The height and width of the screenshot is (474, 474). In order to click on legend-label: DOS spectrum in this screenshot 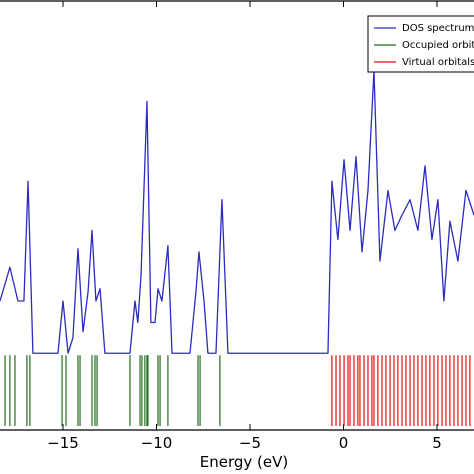, I will do `click(438, 28)`.